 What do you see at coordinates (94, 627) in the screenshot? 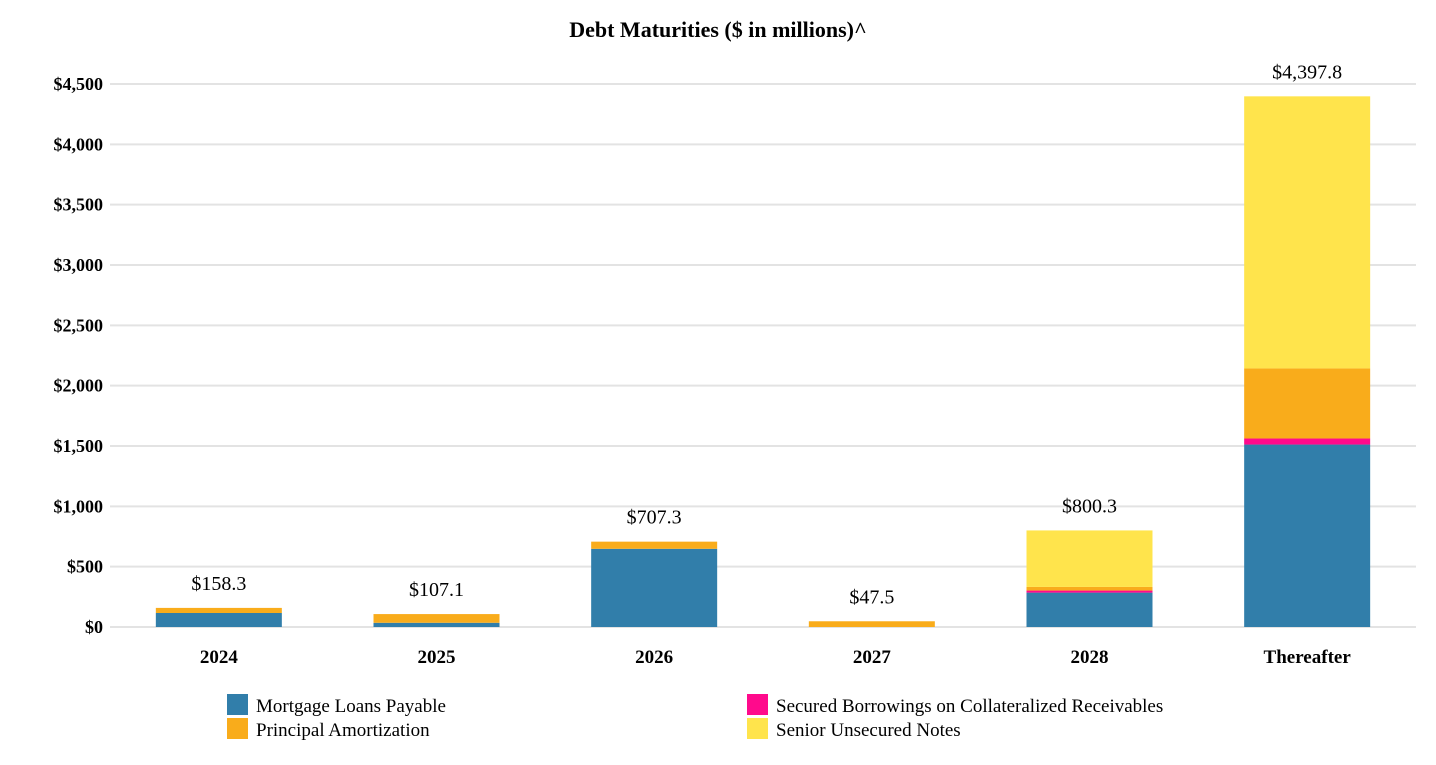
I see `y-tick-label: $0` at bounding box center [94, 627].